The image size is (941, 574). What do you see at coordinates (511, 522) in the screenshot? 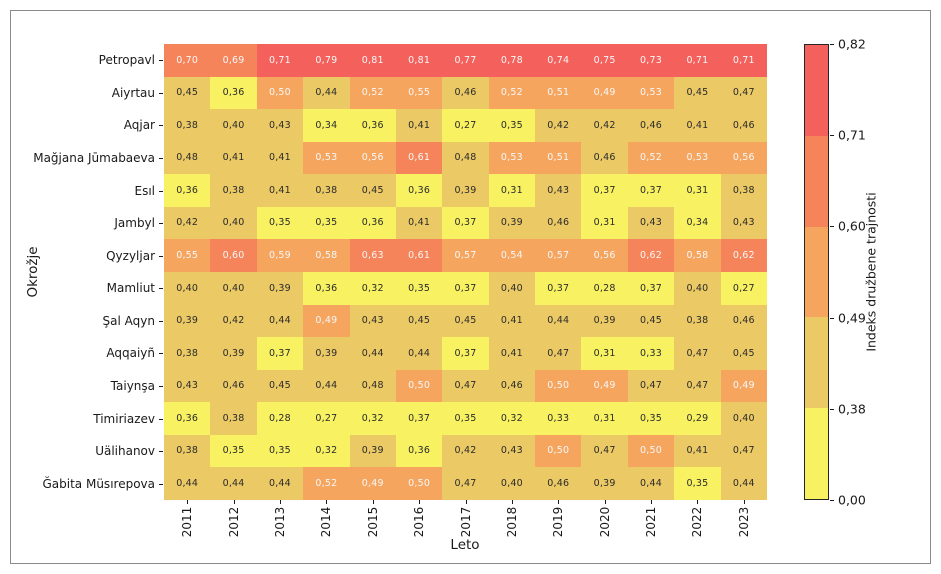
I see `x-tick-label: 2018` at bounding box center [511, 522].